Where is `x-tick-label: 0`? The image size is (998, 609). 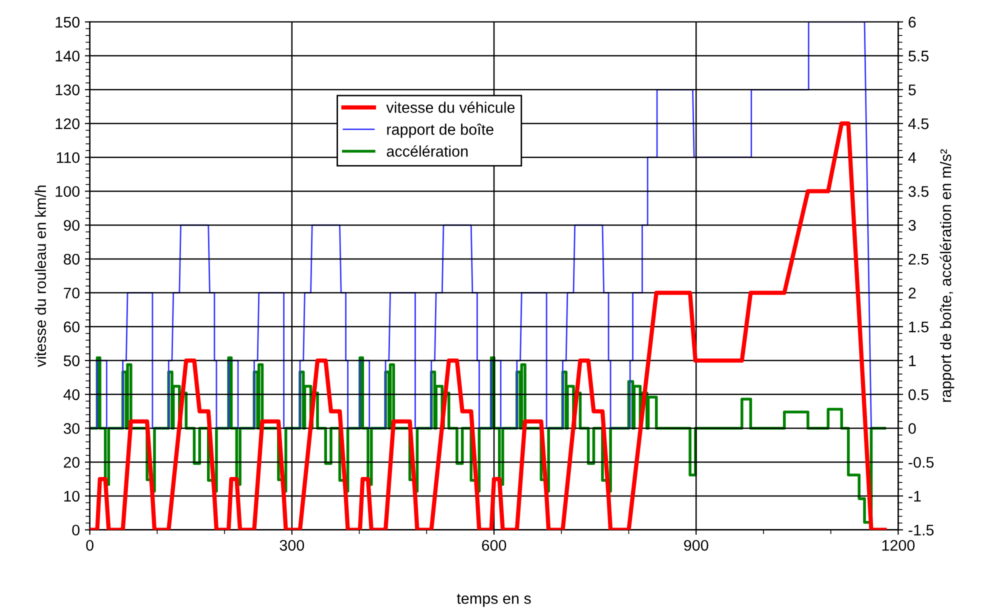
x-tick-label: 0 is located at coordinates (90, 545).